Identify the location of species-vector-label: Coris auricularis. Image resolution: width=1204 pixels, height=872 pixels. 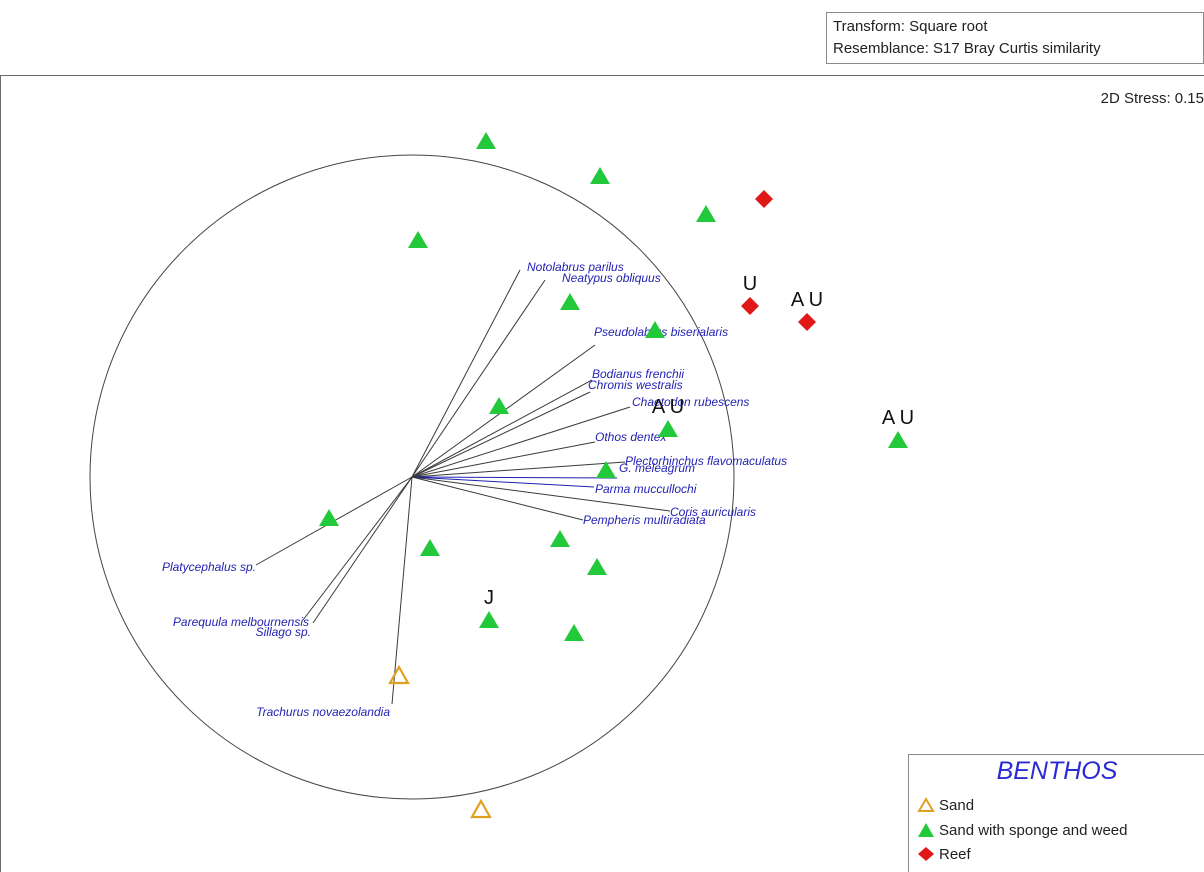
(713, 512).